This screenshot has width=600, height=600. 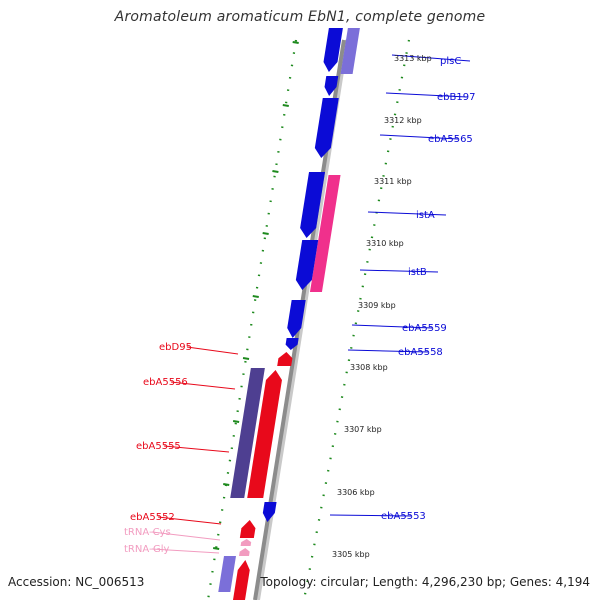 I want to click on gene-label: ebA5558, so click(x=420, y=352).